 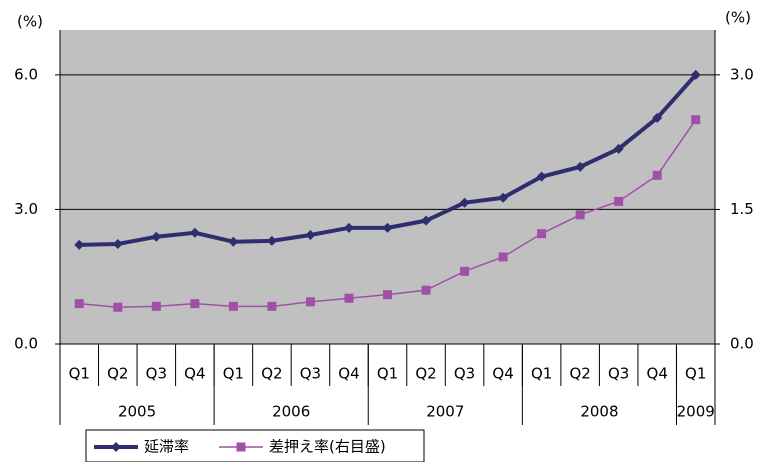 I want to click on year-label: 2006, so click(x=291, y=412).